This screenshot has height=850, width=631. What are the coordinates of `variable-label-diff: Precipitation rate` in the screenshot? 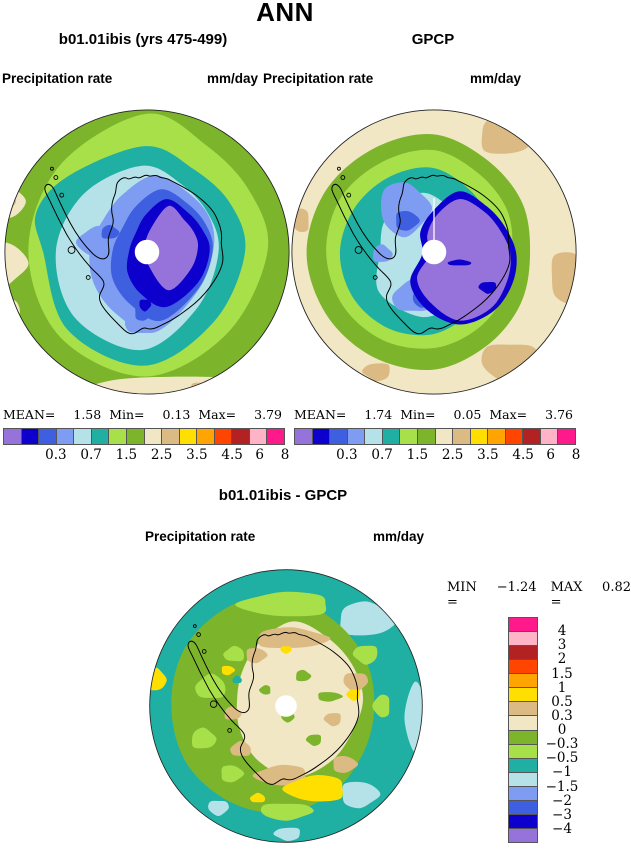 It's located at (200, 536).